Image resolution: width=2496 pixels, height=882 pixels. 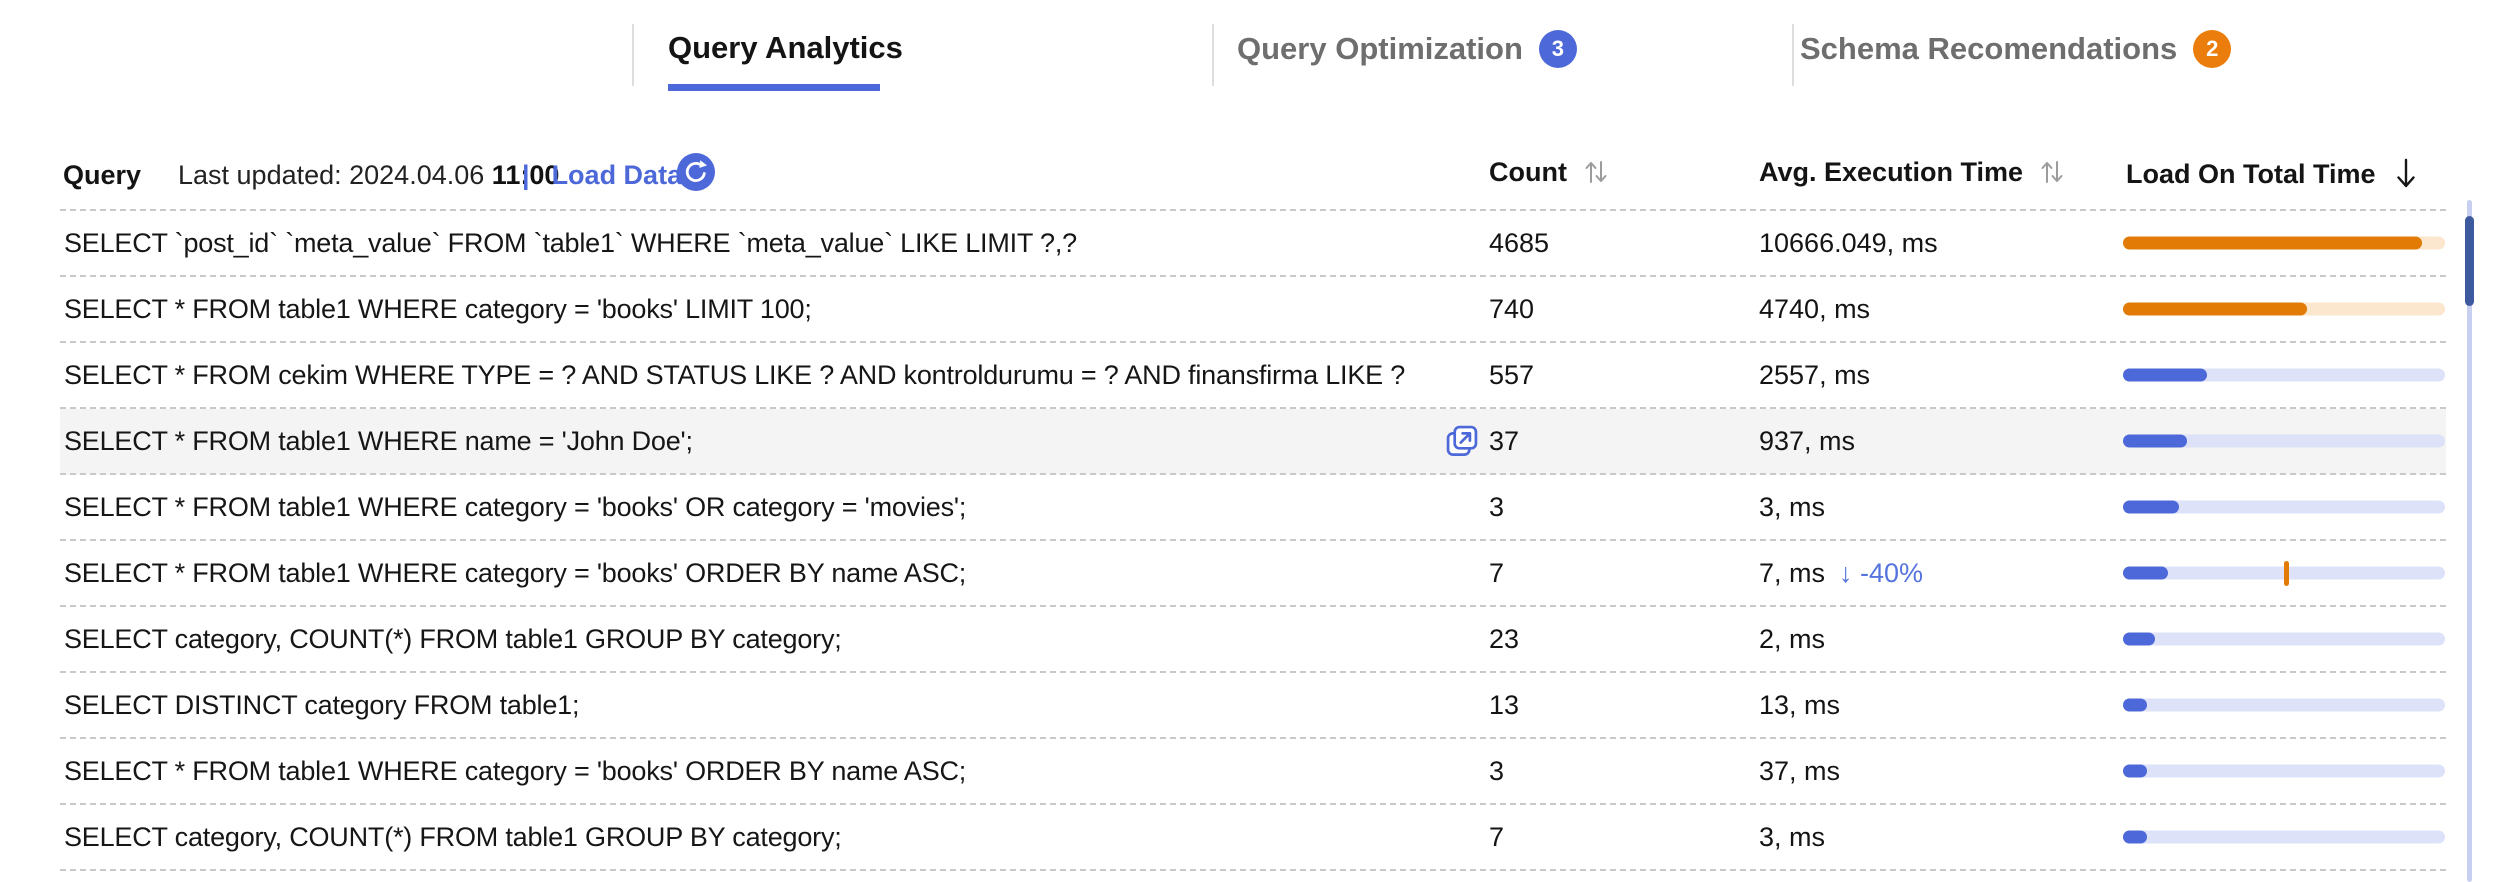 What do you see at coordinates (525, 175) in the screenshot?
I see `last-updated-time: 11:00` at bounding box center [525, 175].